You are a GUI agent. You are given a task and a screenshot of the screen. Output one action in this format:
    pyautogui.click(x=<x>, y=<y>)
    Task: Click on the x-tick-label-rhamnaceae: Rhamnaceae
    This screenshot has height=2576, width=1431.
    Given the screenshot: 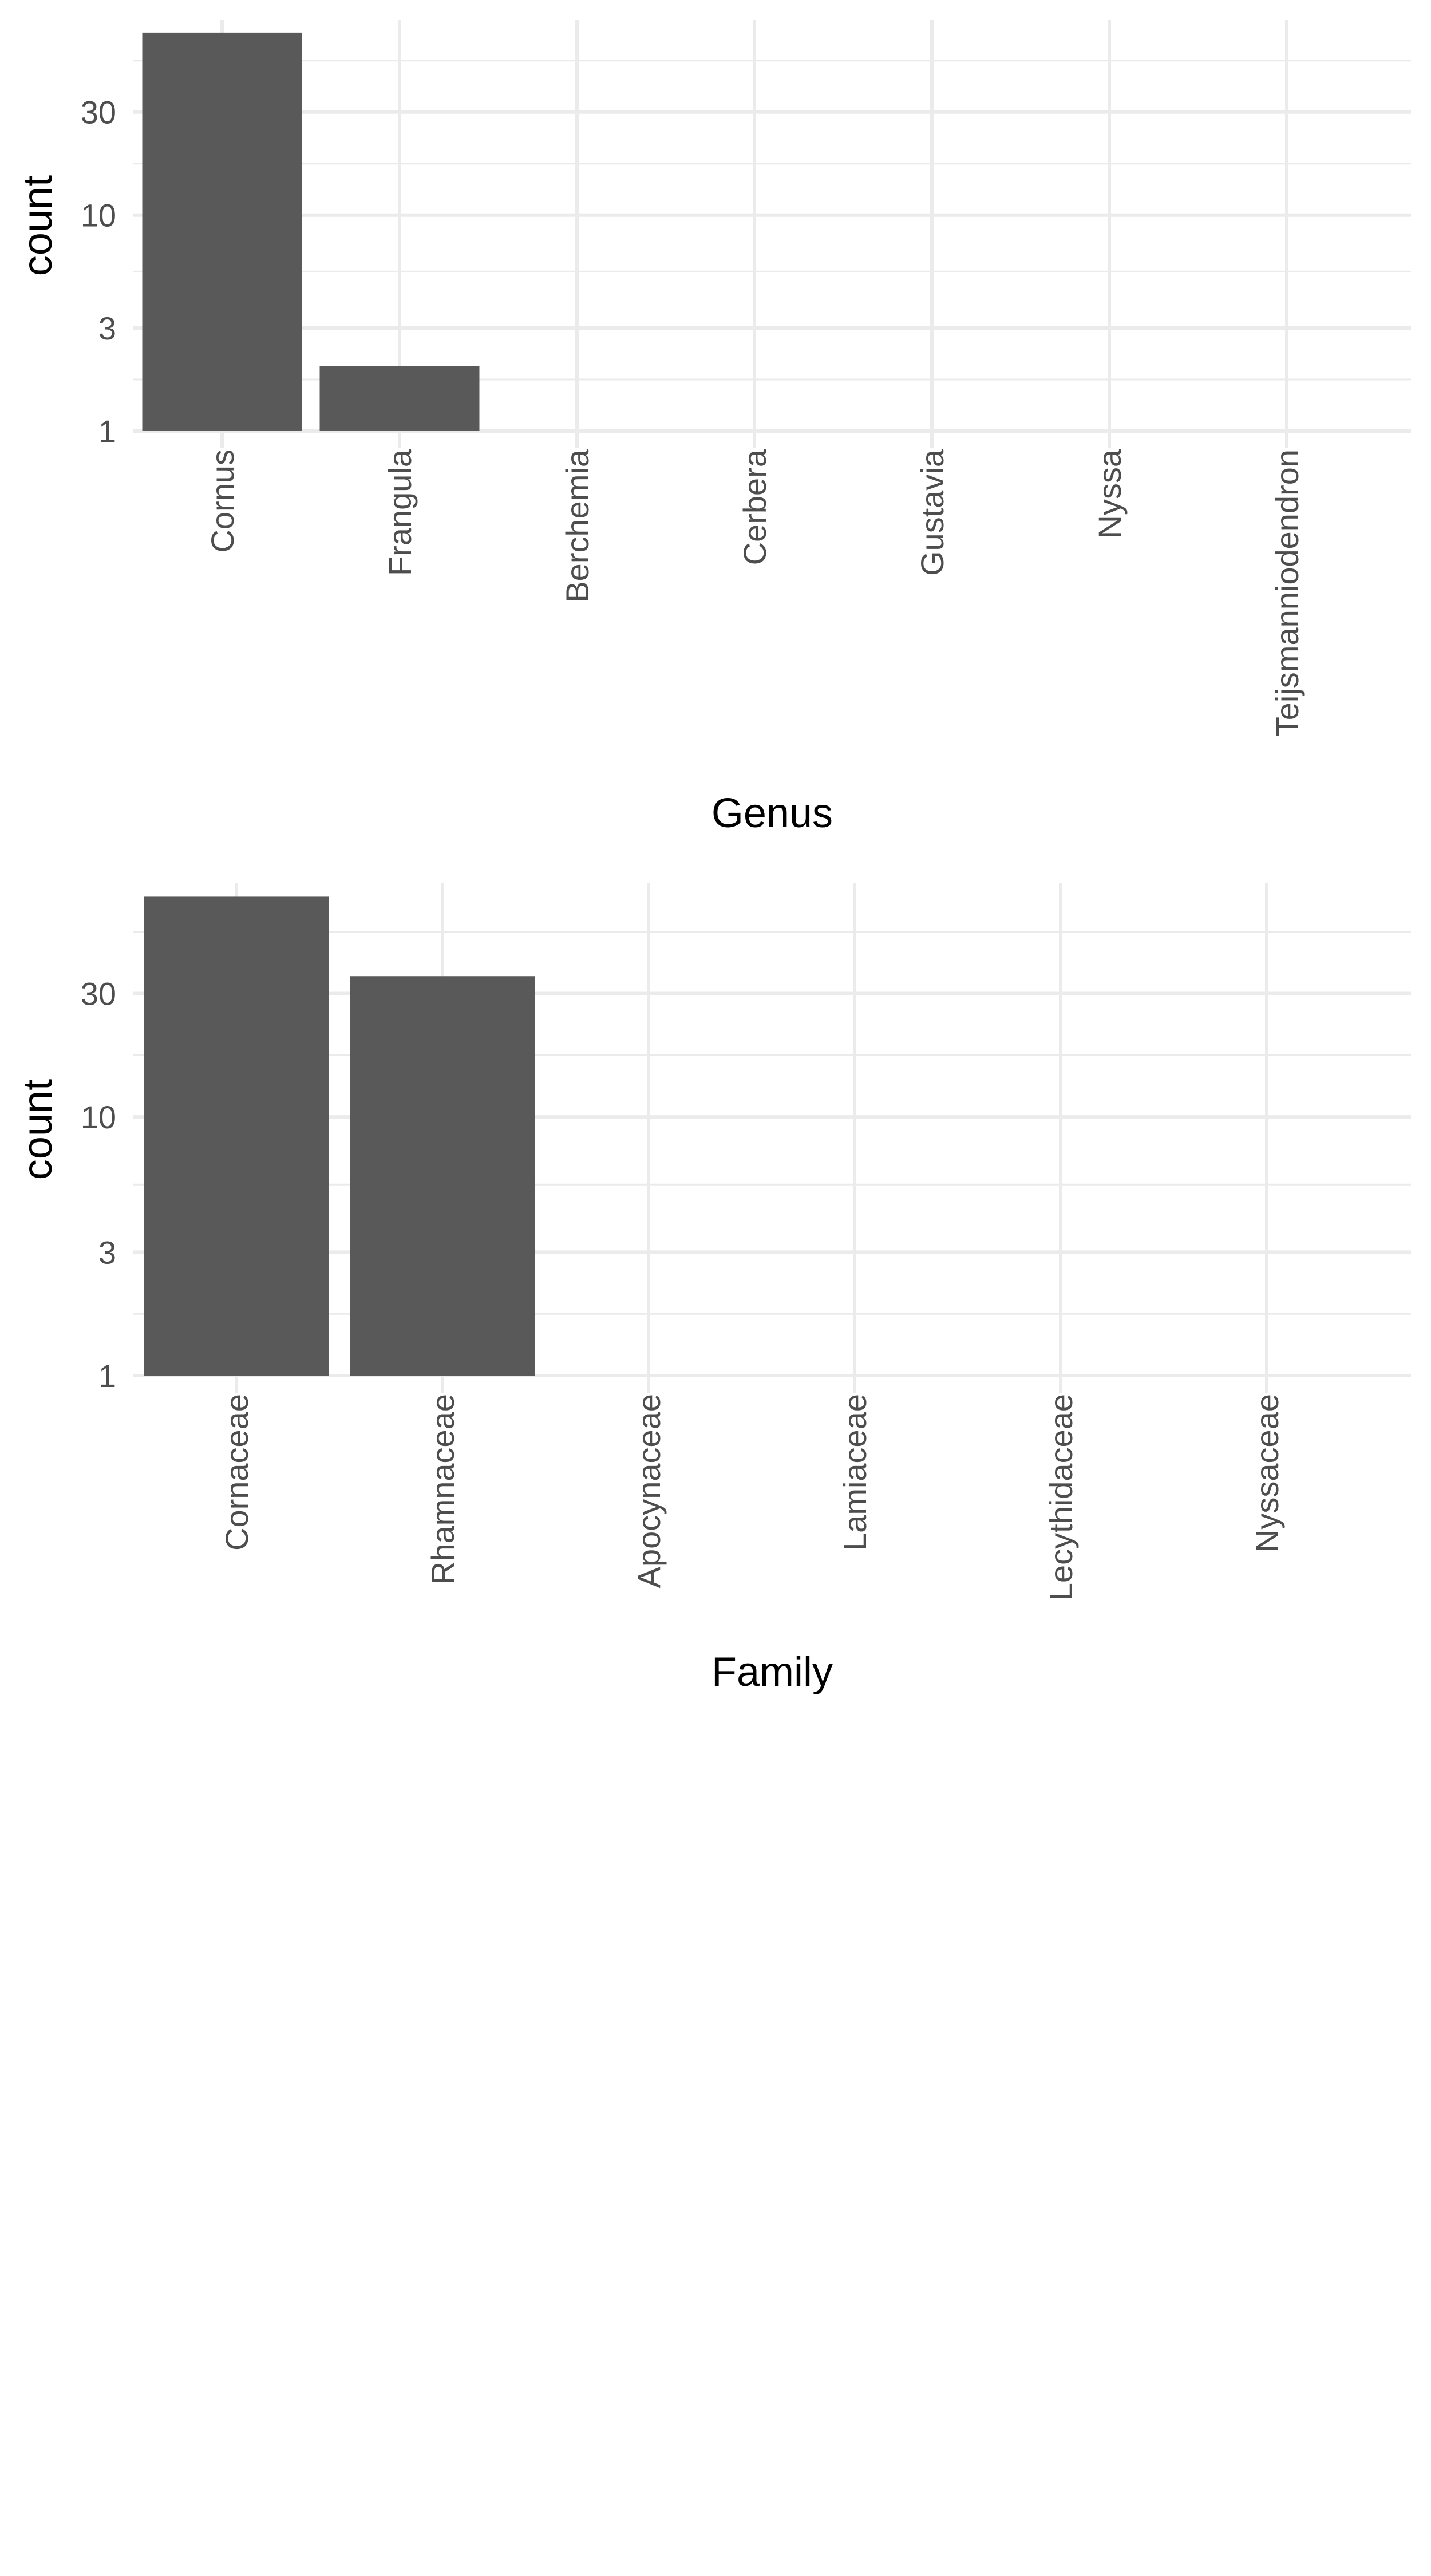 What is the action you would take?
    pyautogui.click(x=443, y=1489)
    